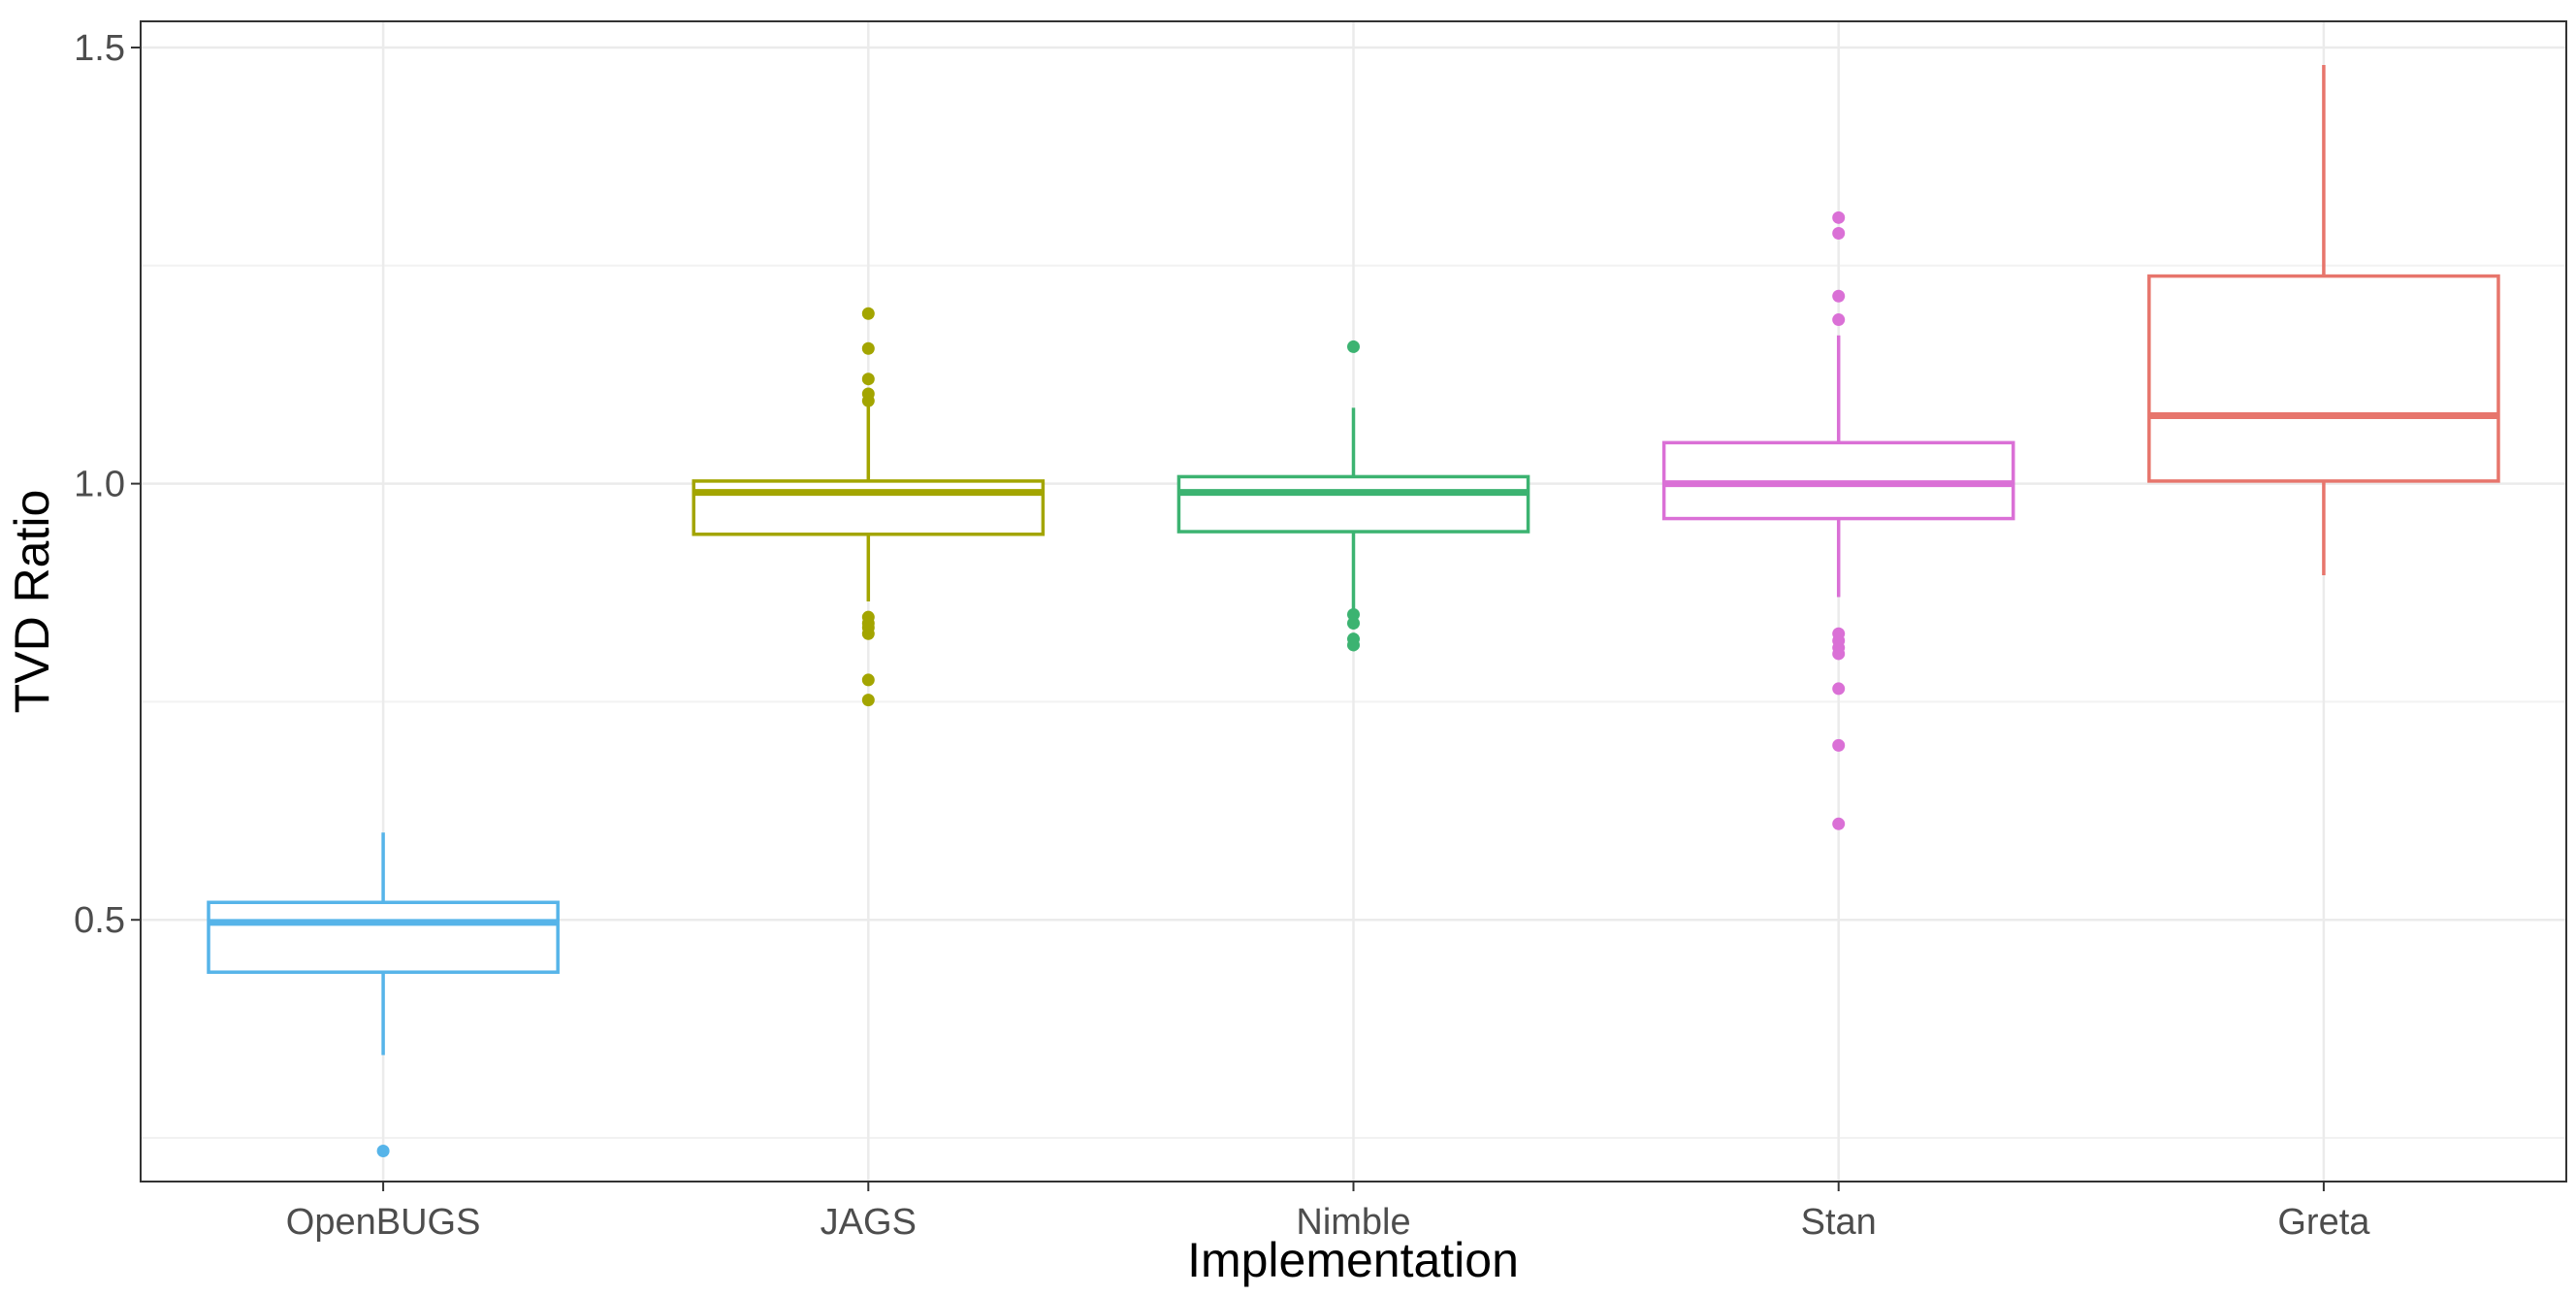  Describe the element at coordinates (99, 485) in the screenshot. I see `y-tick-label: 1.0` at that location.